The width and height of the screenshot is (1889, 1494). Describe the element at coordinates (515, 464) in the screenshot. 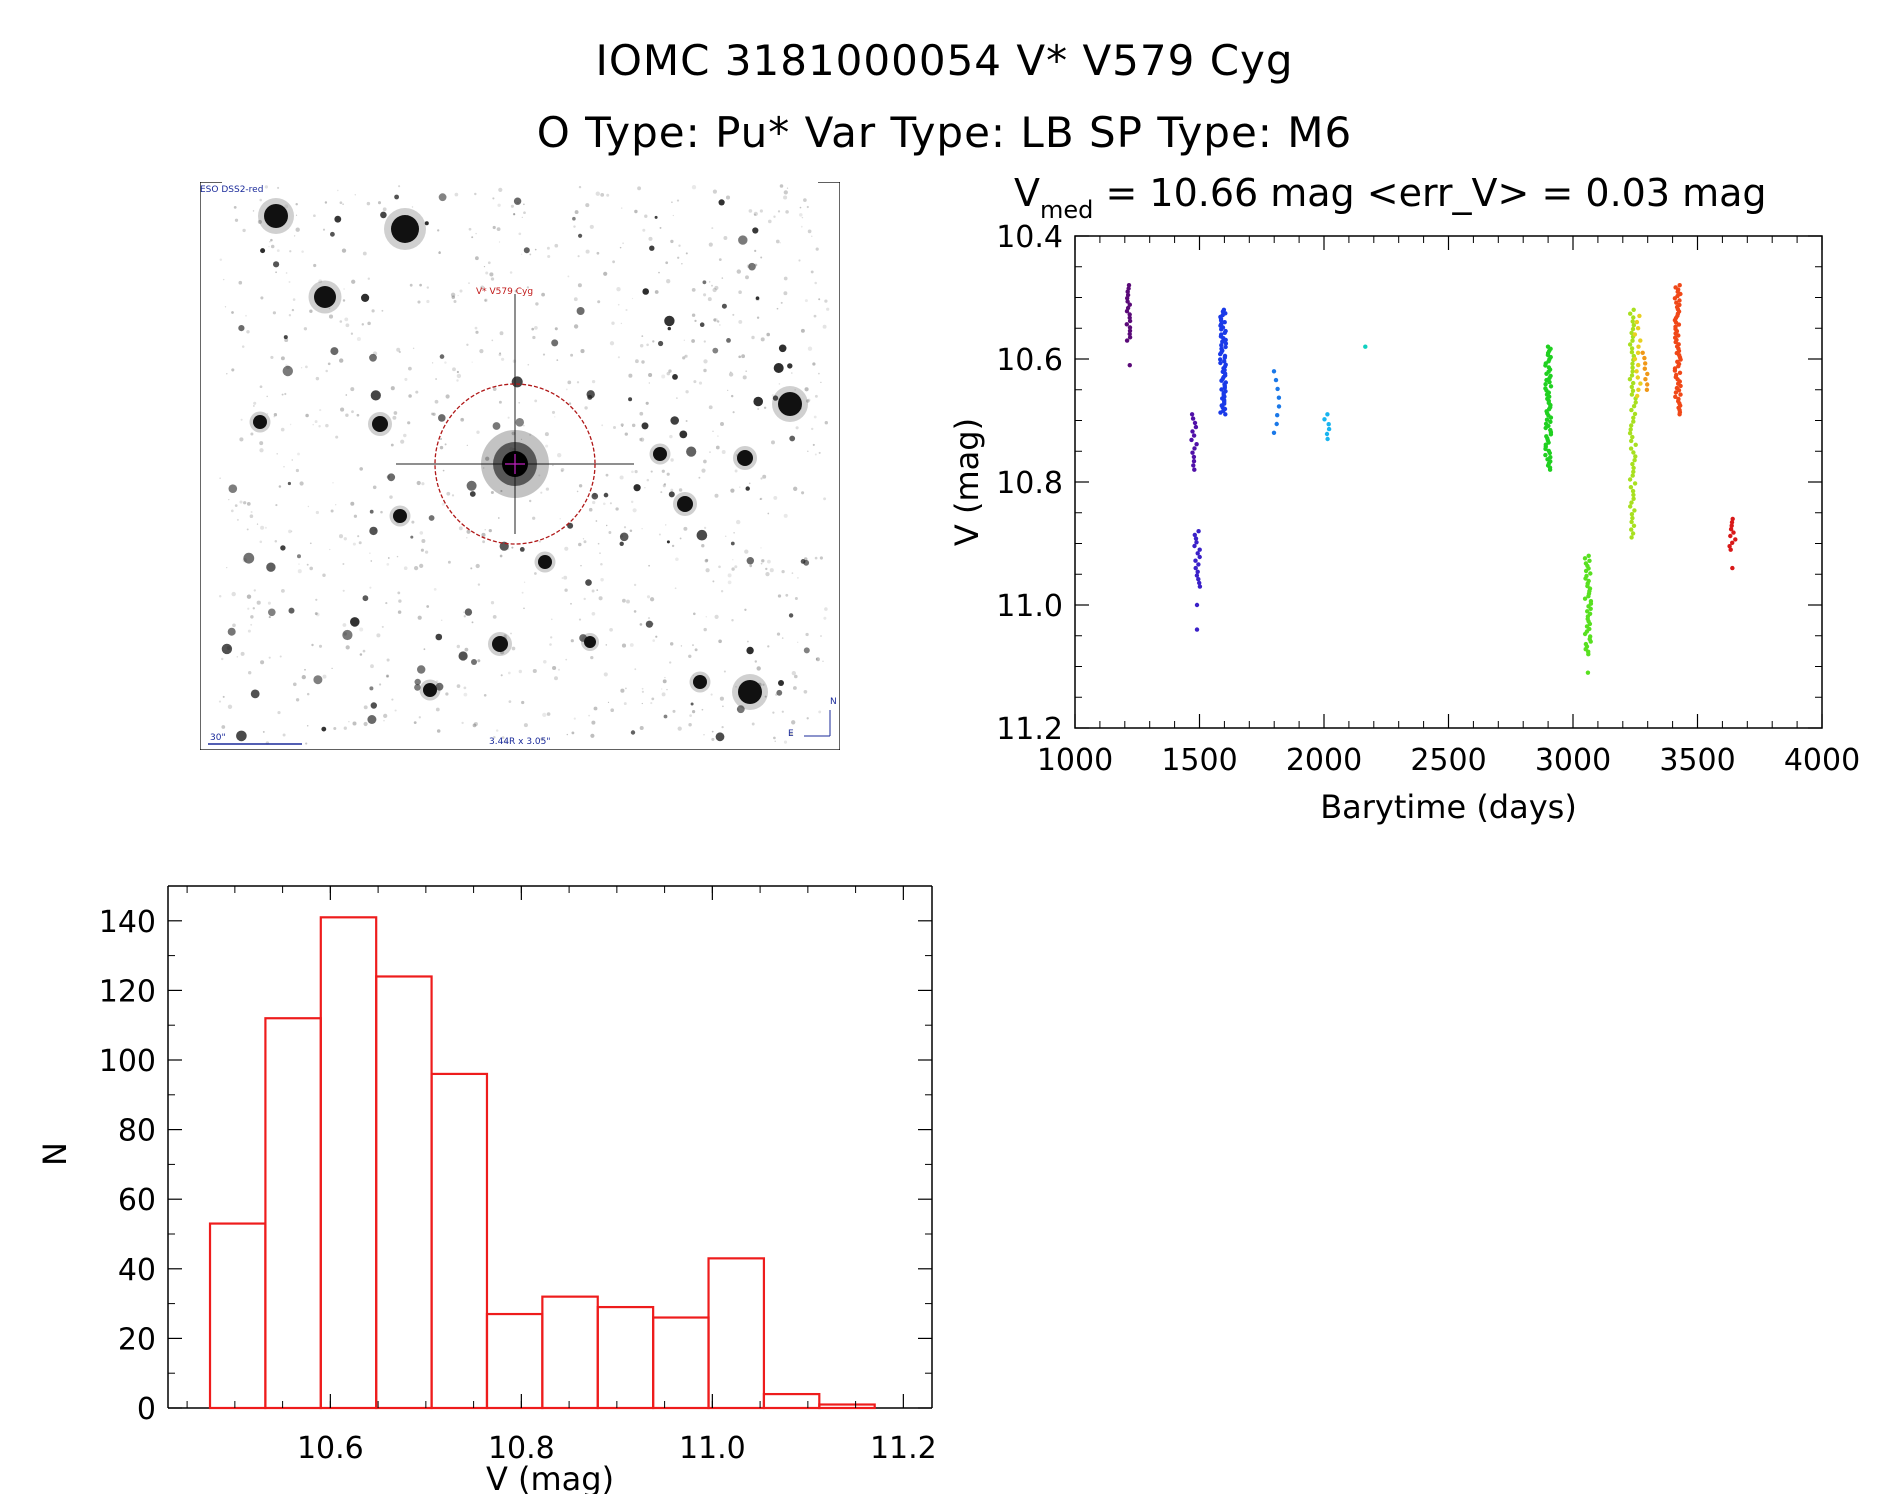

I see `target-circle` at that location.